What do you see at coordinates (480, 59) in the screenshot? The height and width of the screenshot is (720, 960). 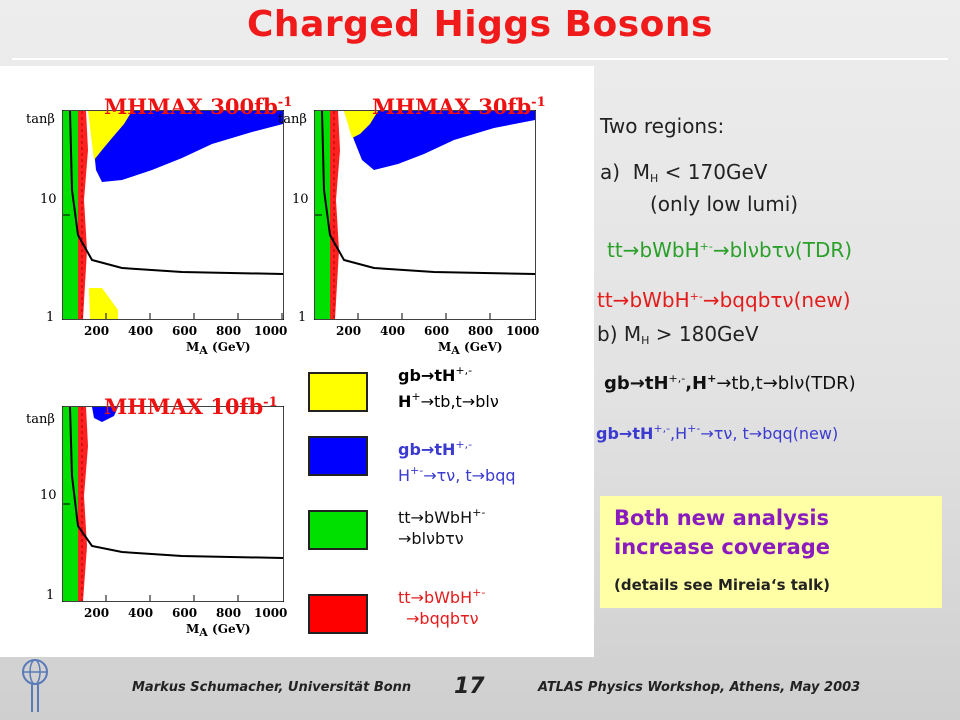 I see `title-divider` at bounding box center [480, 59].